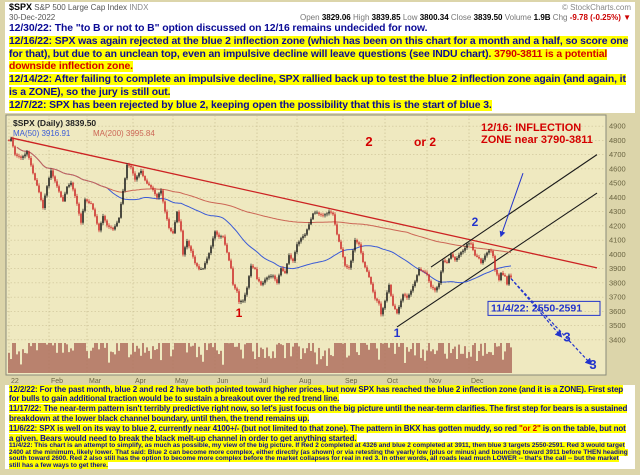 Image resolution: width=640 pixels, height=475 pixels. Describe the element at coordinates (386, 17) in the screenshot. I see `high-value: 3839.85` at that location.